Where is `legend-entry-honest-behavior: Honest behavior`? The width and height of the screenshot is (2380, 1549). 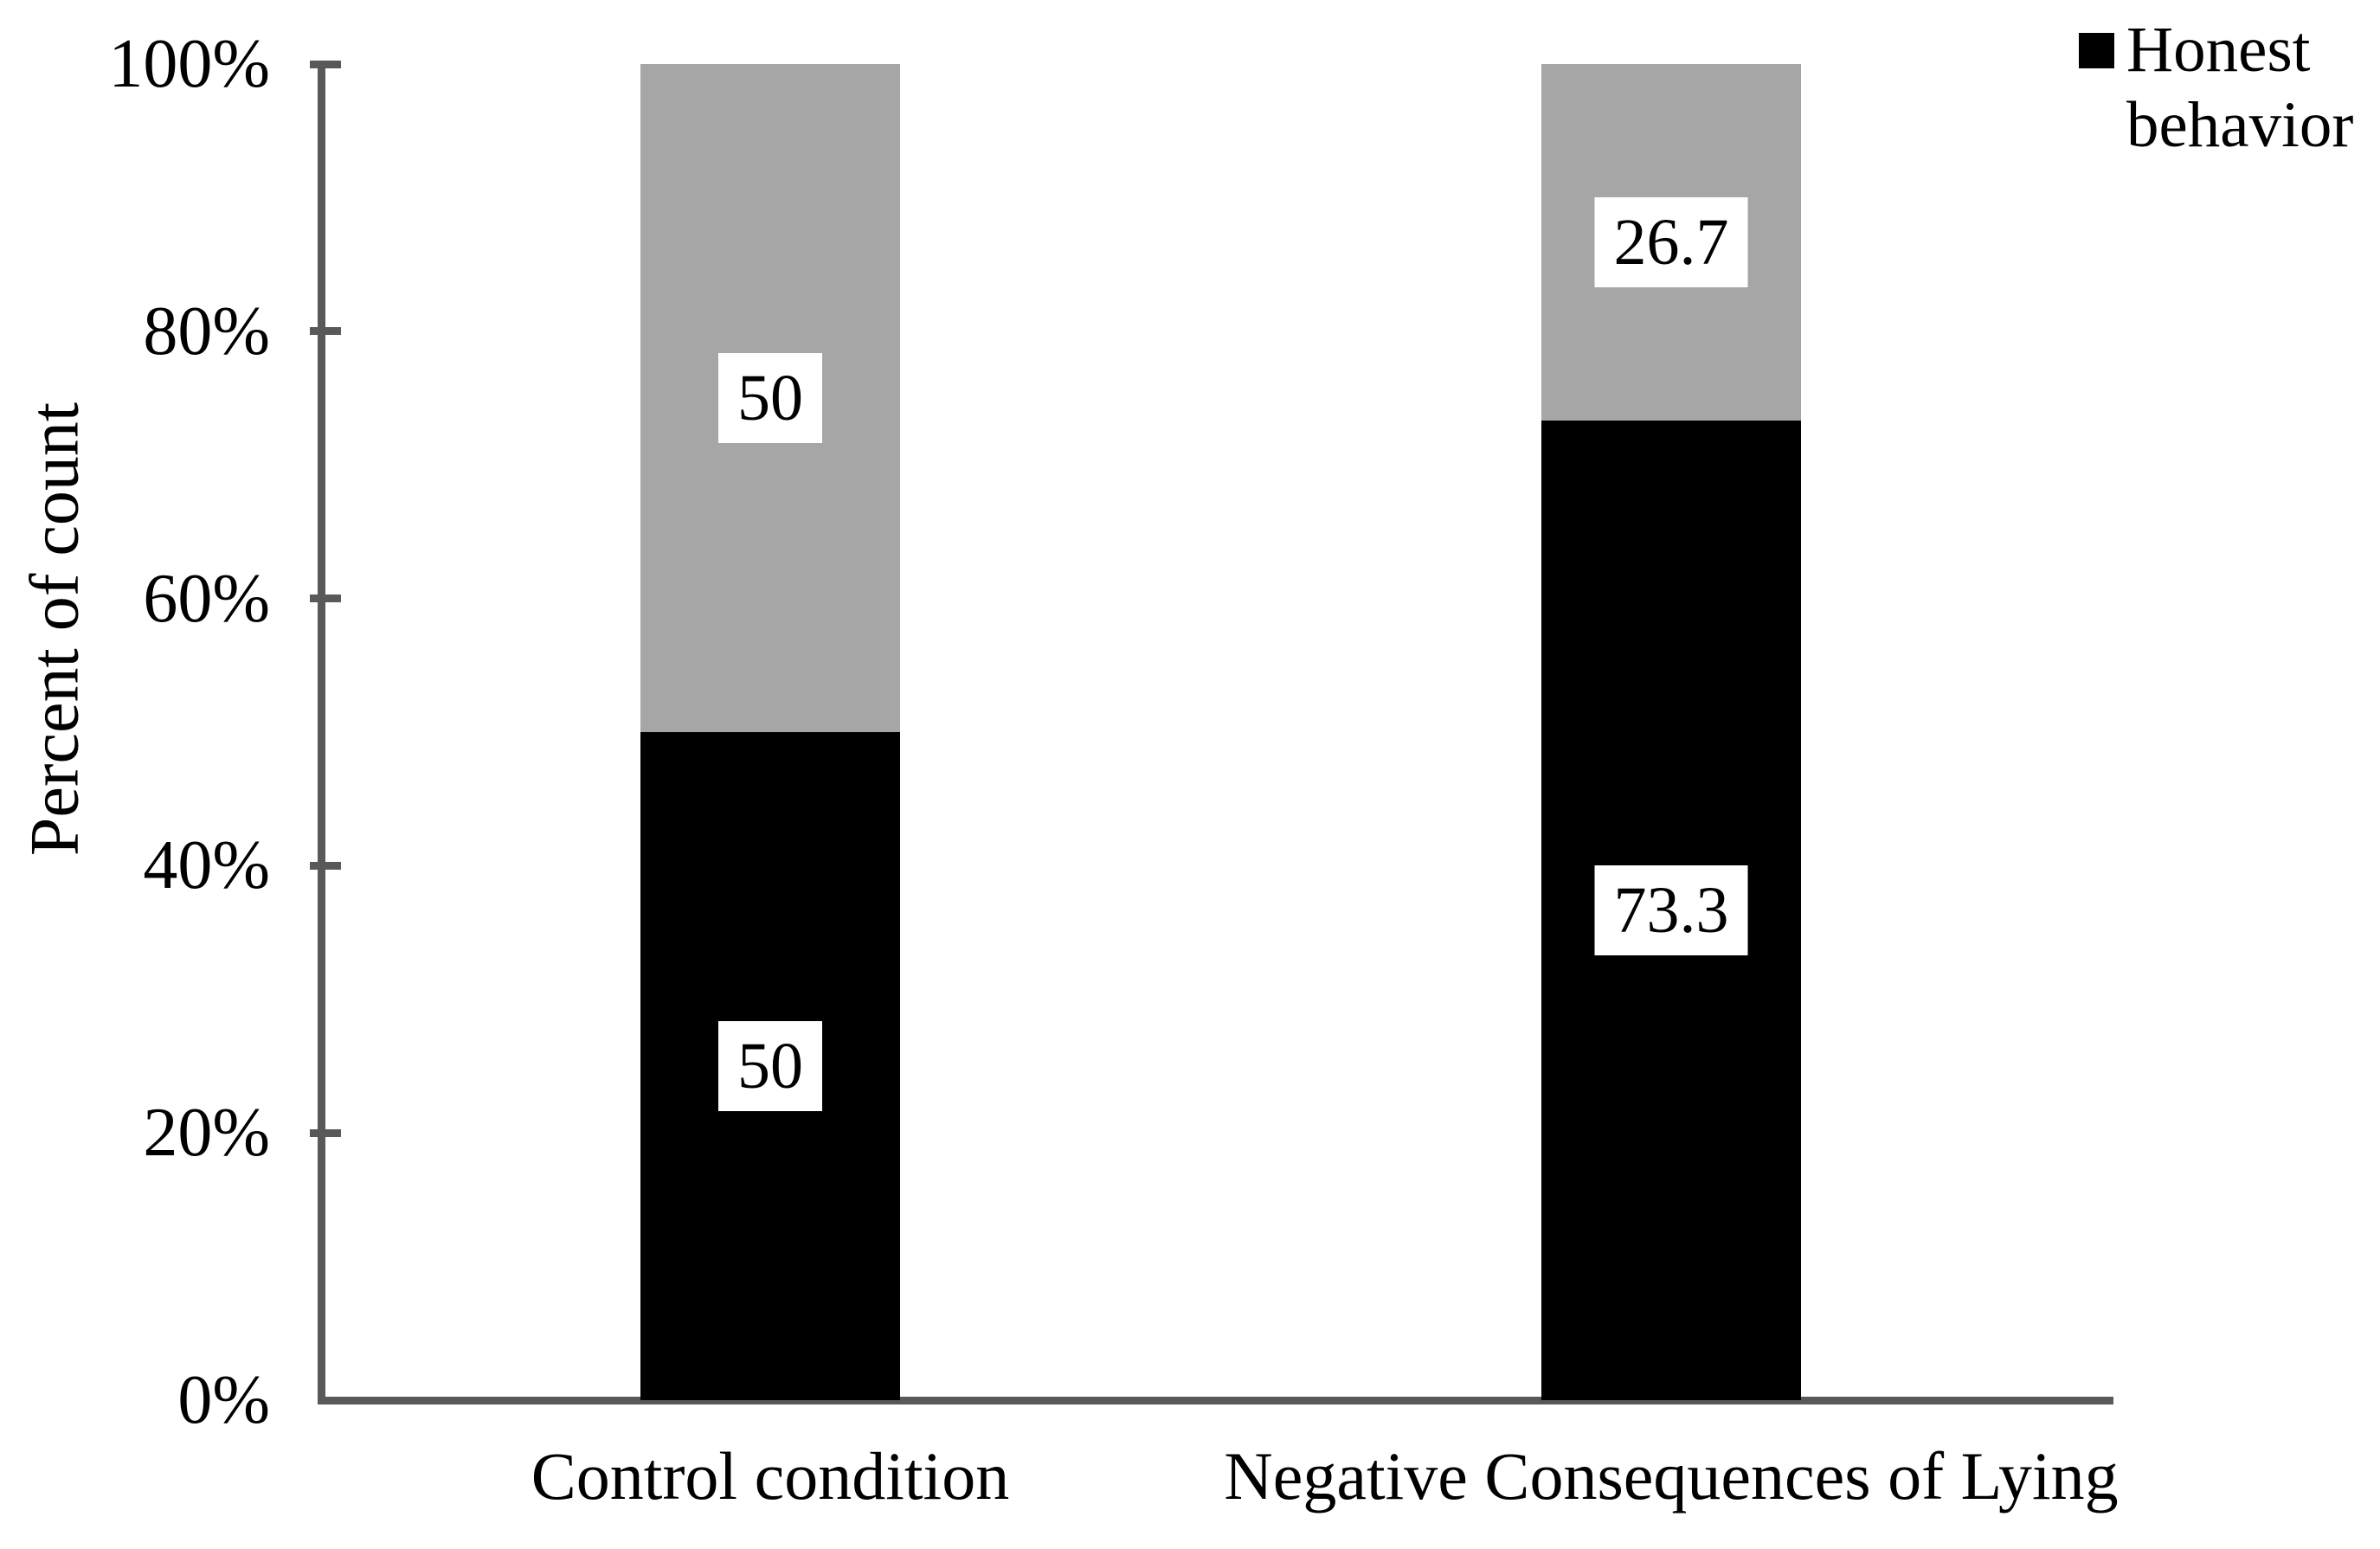
legend-entry-honest-behavior: Honest behavior is located at coordinates (2239, 87).